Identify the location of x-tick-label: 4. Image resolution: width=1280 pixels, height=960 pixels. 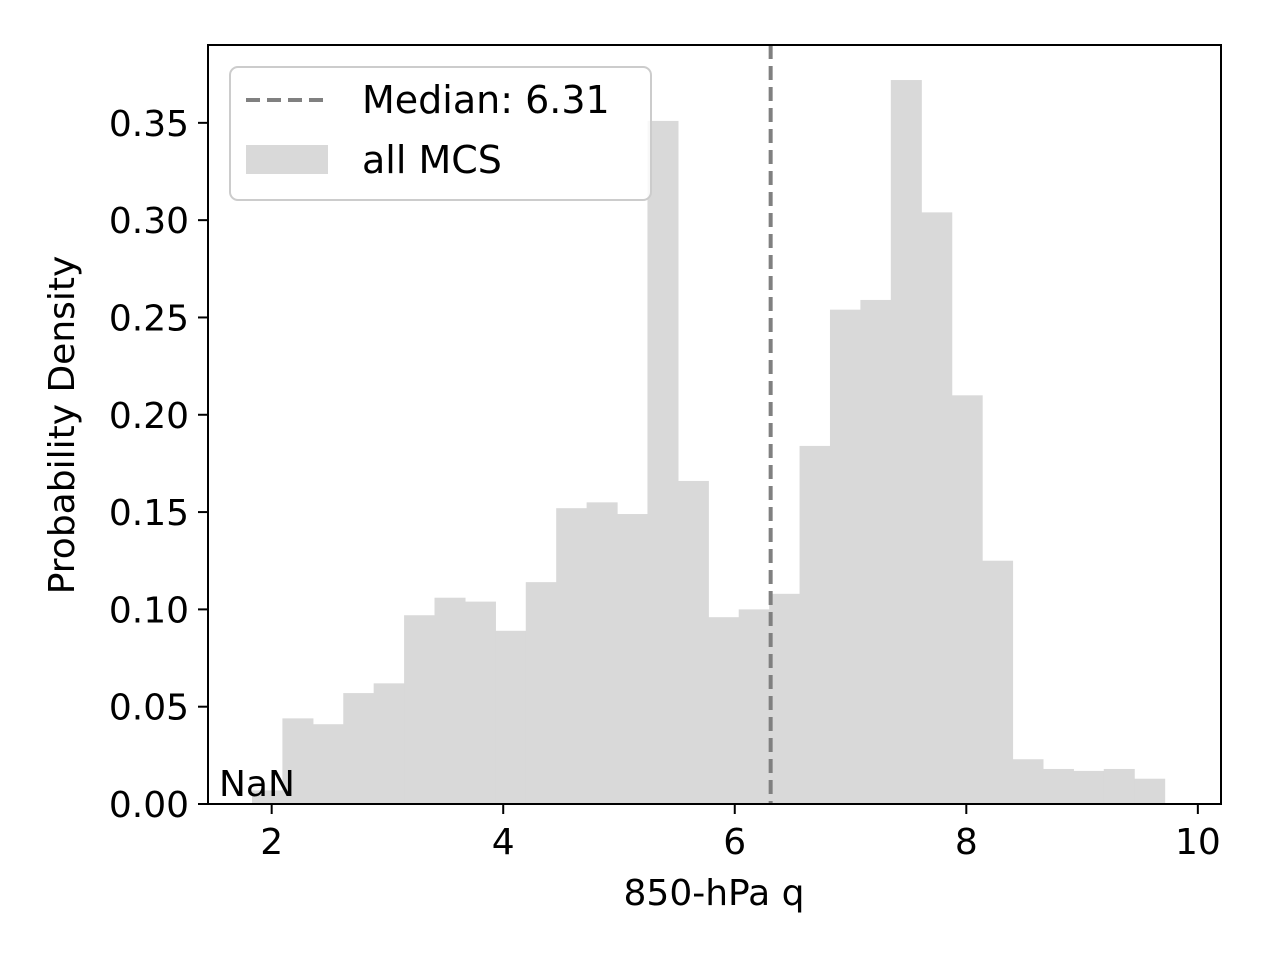
(503, 842).